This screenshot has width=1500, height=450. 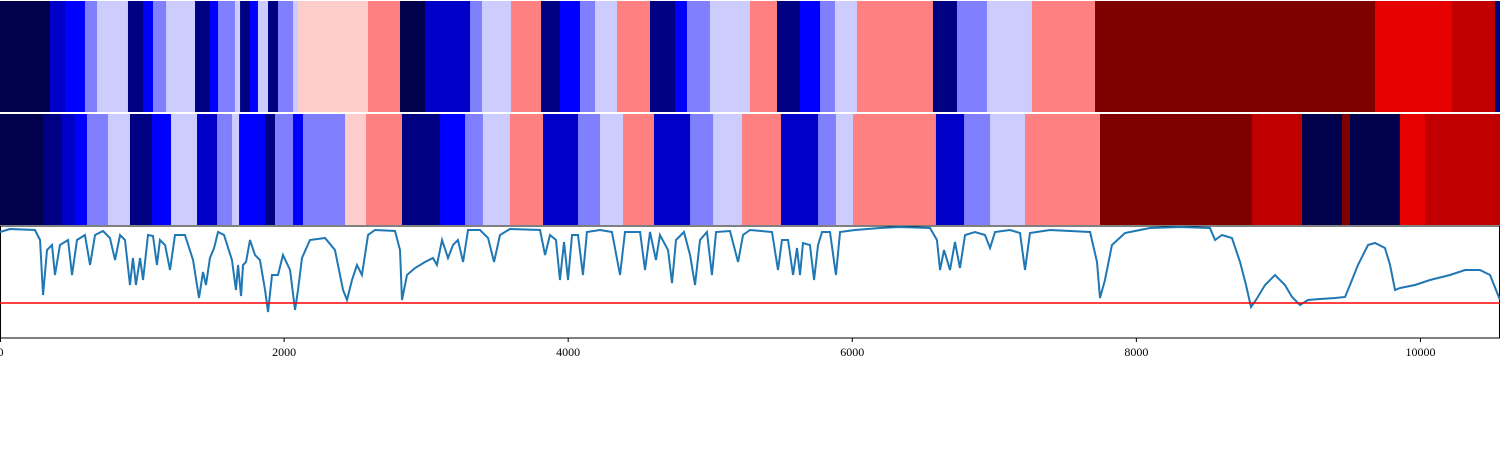 I want to click on x-tick-label: 4000, so click(x=568, y=352).